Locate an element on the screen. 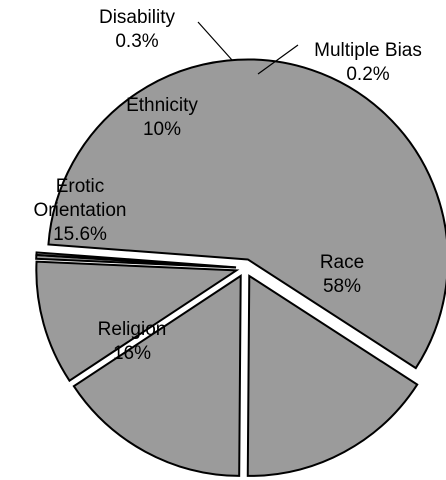 The height and width of the screenshot is (480, 446). leader-line-multiple-bias is located at coordinates (278, 59).